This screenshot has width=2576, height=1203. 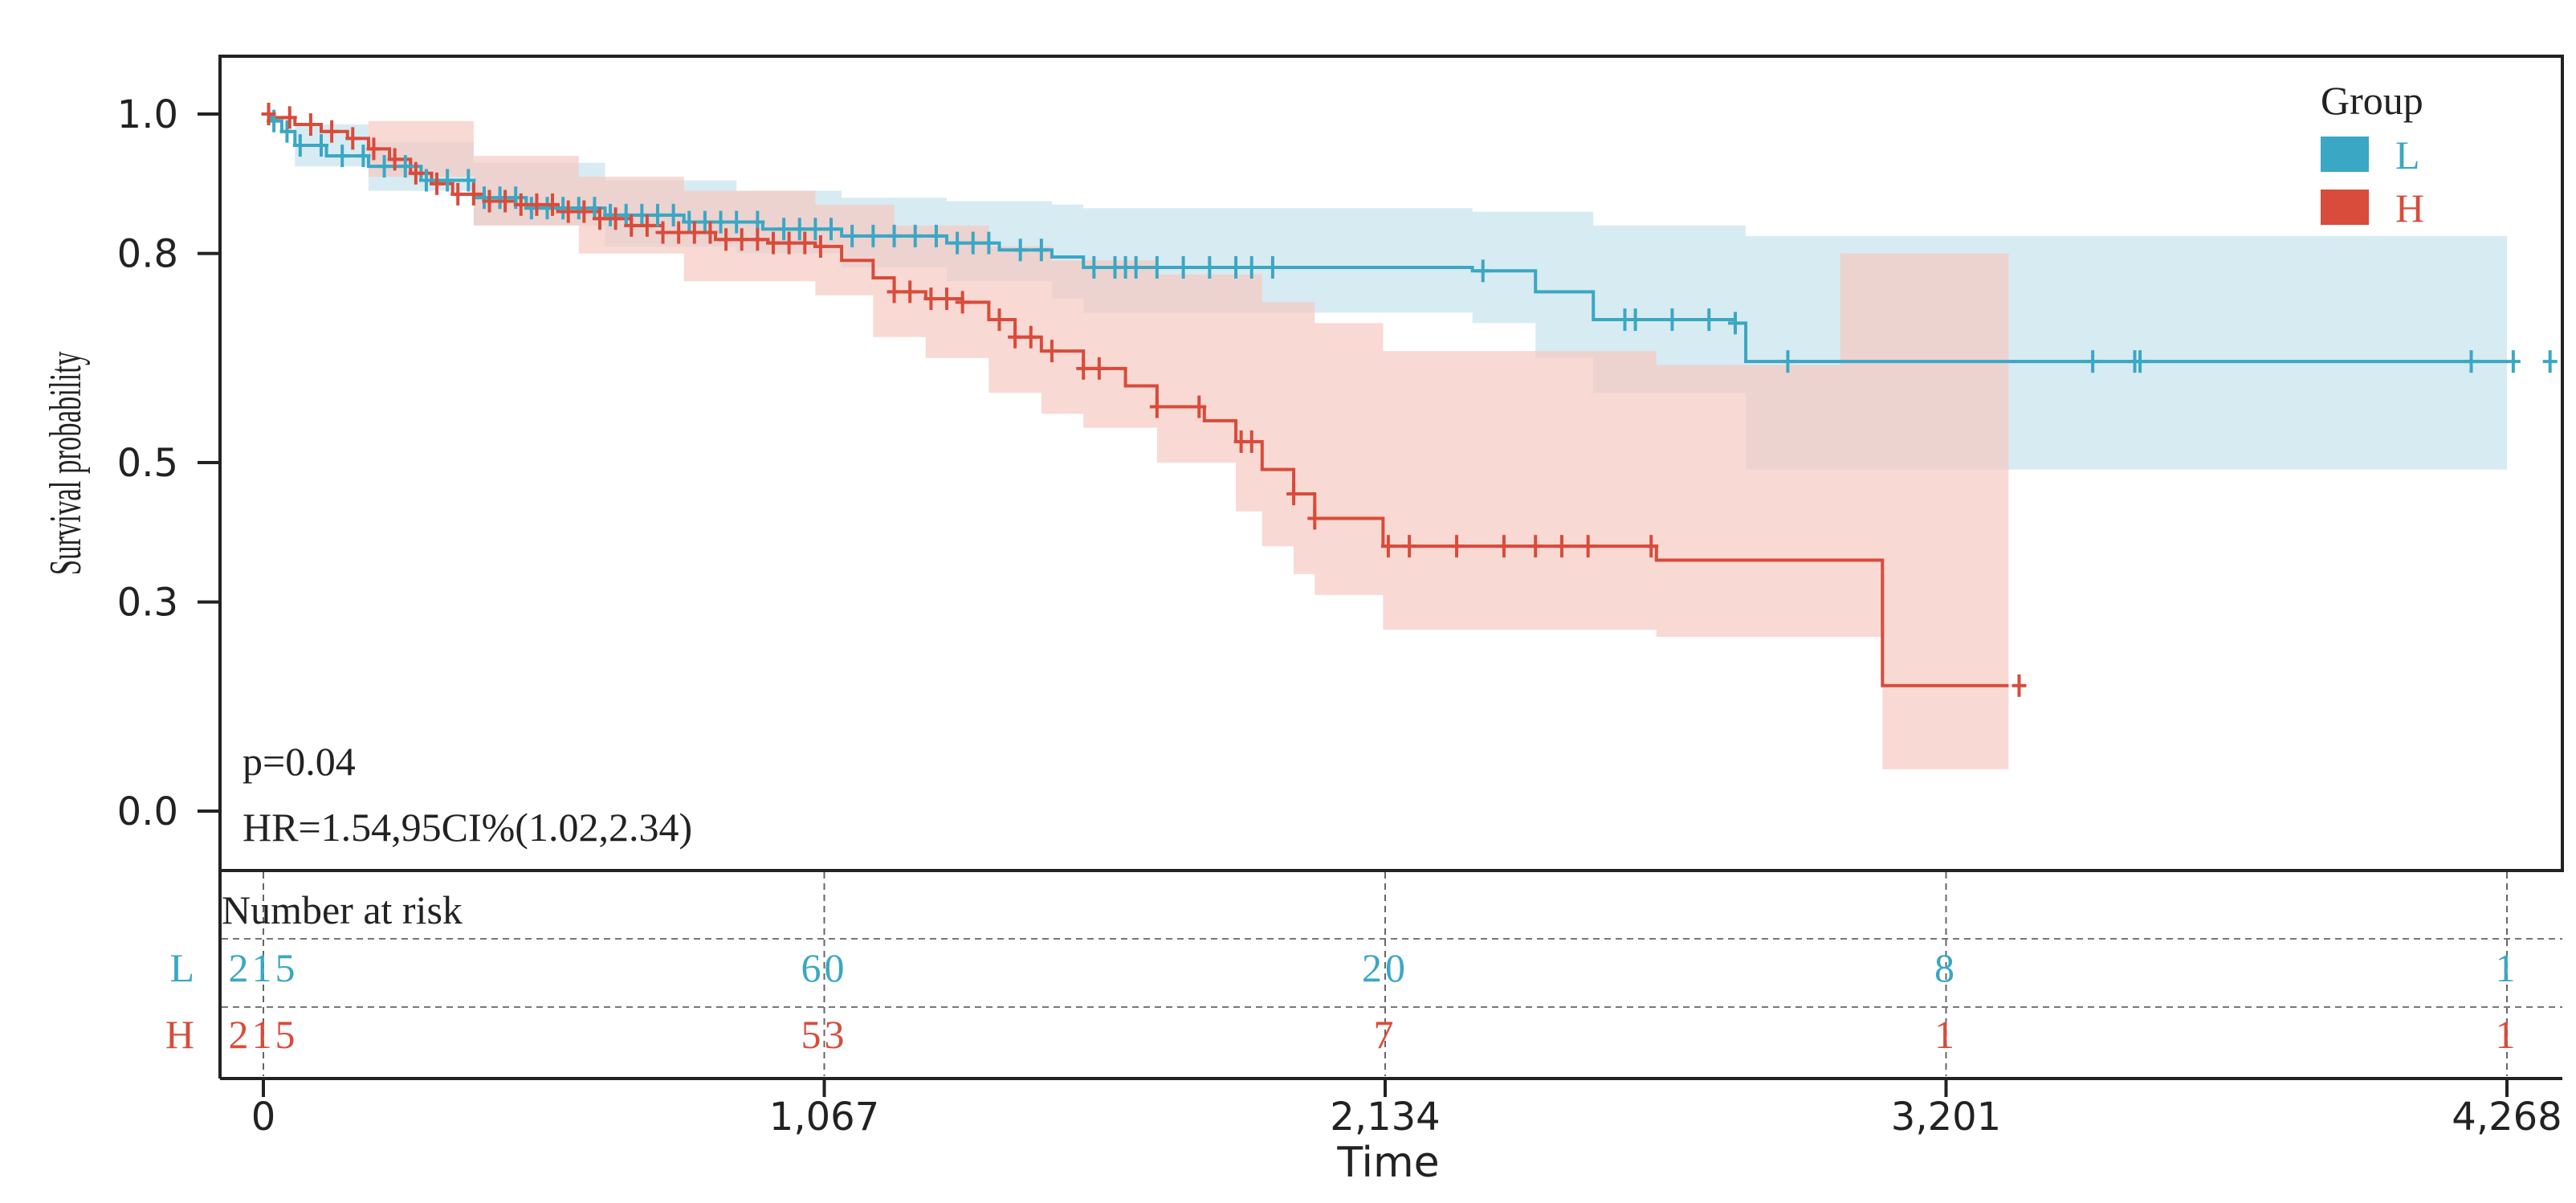 What do you see at coordinates (147, 114) in the screenshot?
I see `y-tick-label-0: 1.0` at bounding box center [147, 114].